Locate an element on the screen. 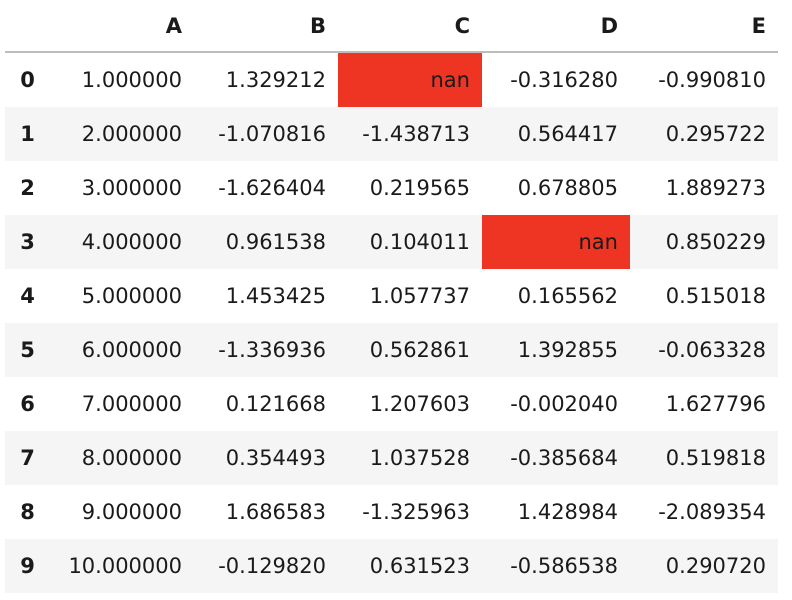 Image resolution: width=792 pixels, height=600 pixels. table-cell: 0.295722 is located at coordinates (715, 134).